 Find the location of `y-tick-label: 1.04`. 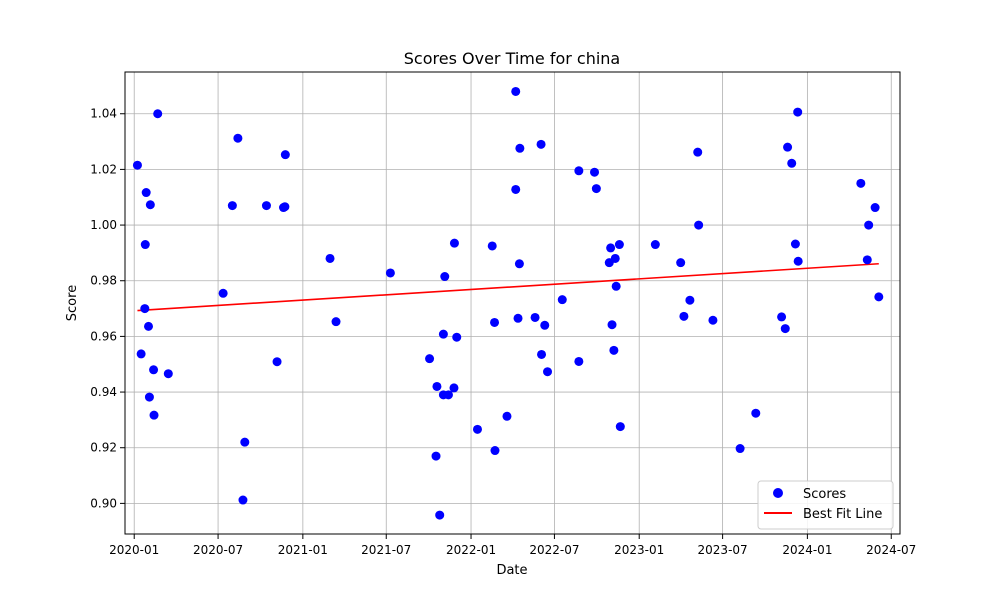

y-tick-label: 1.04 is located at coordinates (103, 114).